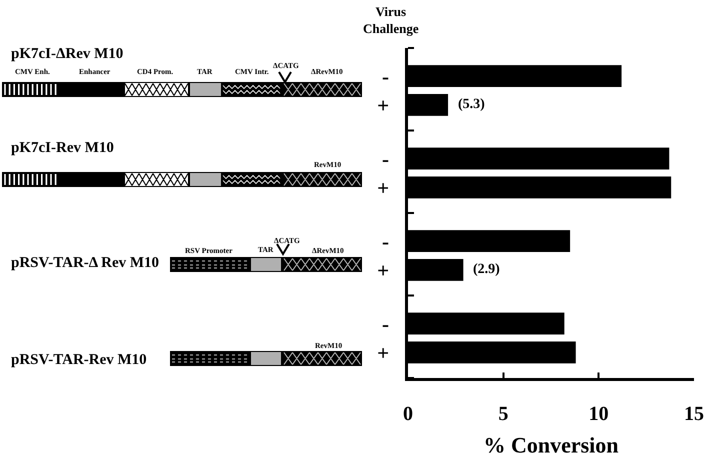 The image size is (716, 466). I want to click on annotation: (2.9), so click(486, 269).